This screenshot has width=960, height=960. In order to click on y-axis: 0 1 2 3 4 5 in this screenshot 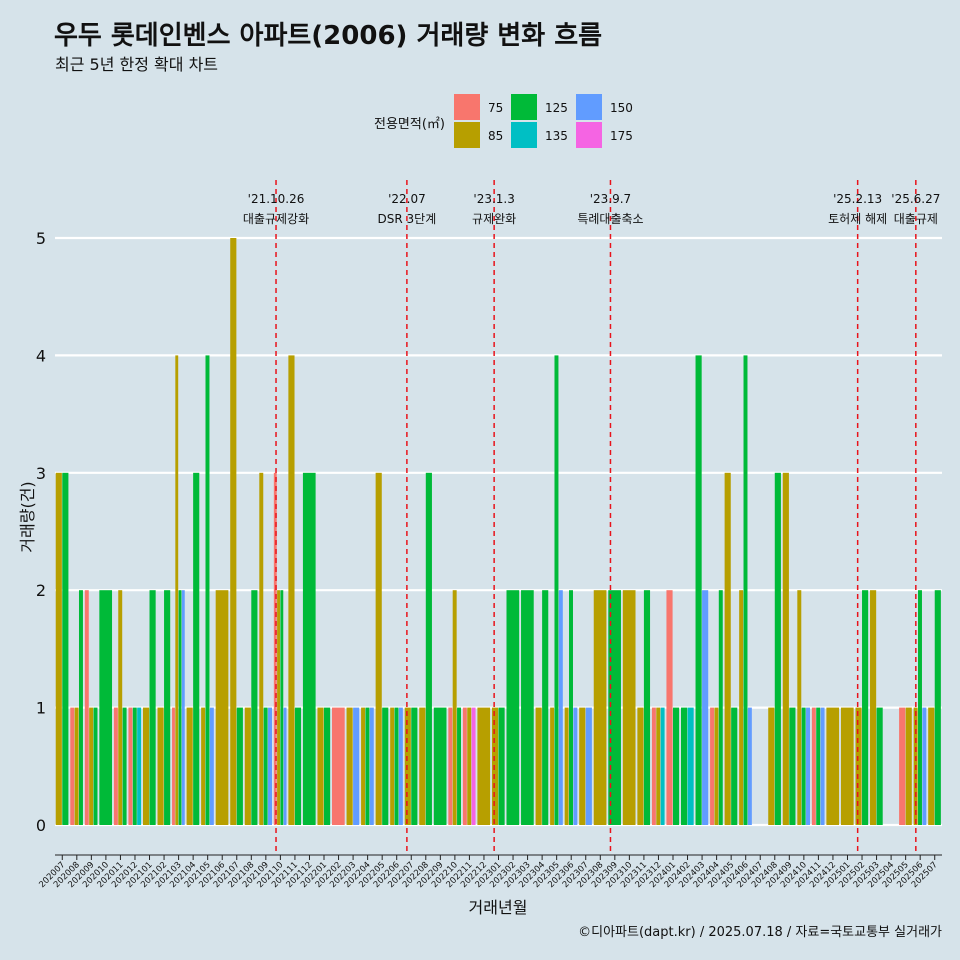, I will do `click(41, 532)`.